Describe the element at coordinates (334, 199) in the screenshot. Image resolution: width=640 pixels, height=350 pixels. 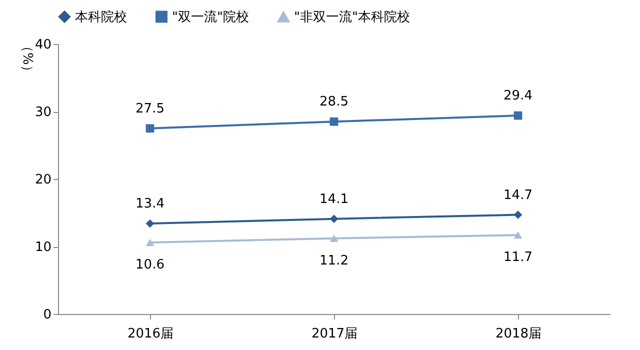
I see `data-label: 14.1` at that location.